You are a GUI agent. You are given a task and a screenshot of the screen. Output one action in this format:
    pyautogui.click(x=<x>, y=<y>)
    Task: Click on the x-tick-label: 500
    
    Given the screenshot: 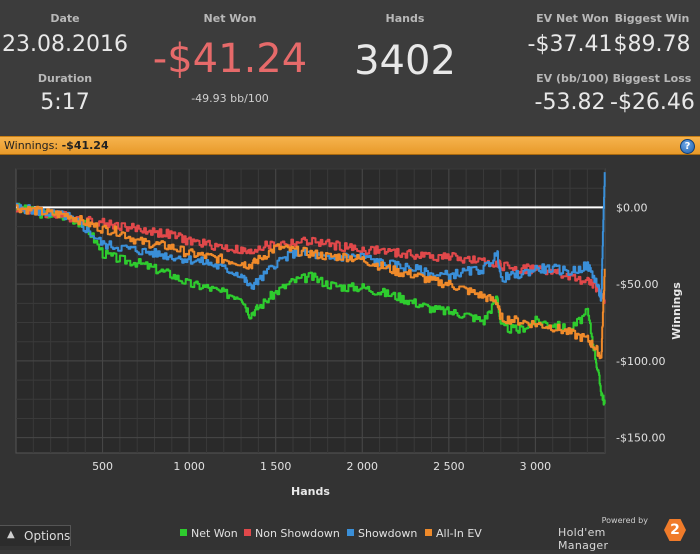 What is the action you would take?
    pyautogui.click(x=102, y=466)
    